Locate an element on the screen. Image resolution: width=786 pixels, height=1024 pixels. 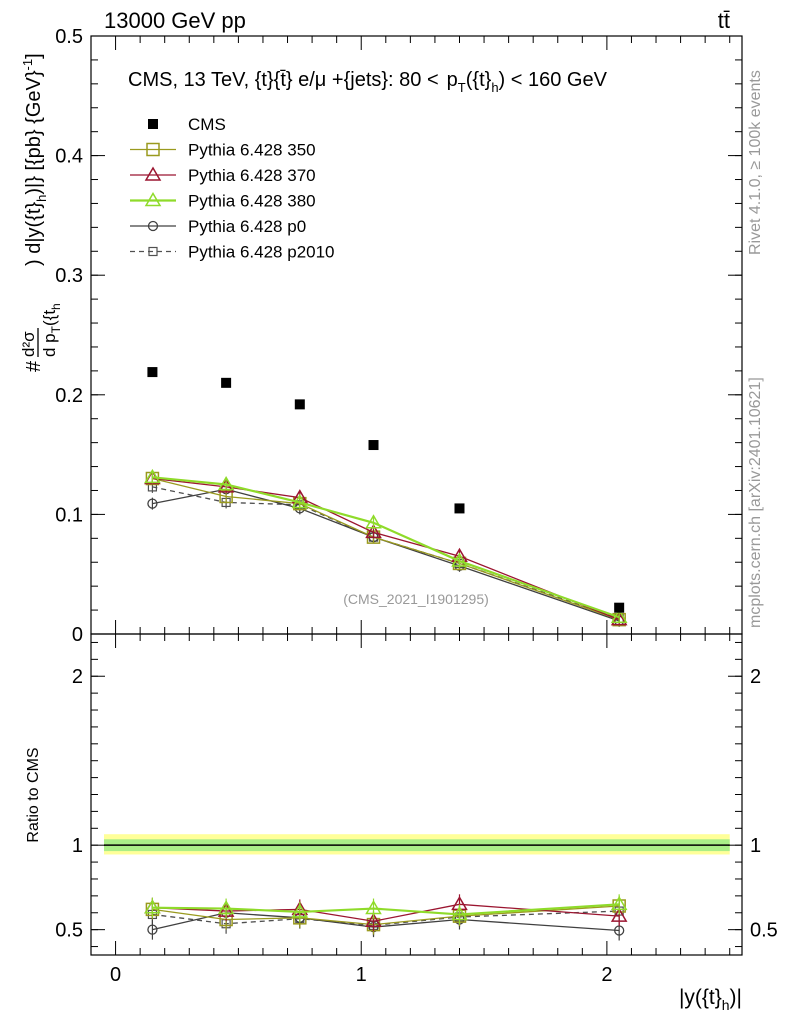
xlabel-tail: )| is located at coordinates (736, 997).